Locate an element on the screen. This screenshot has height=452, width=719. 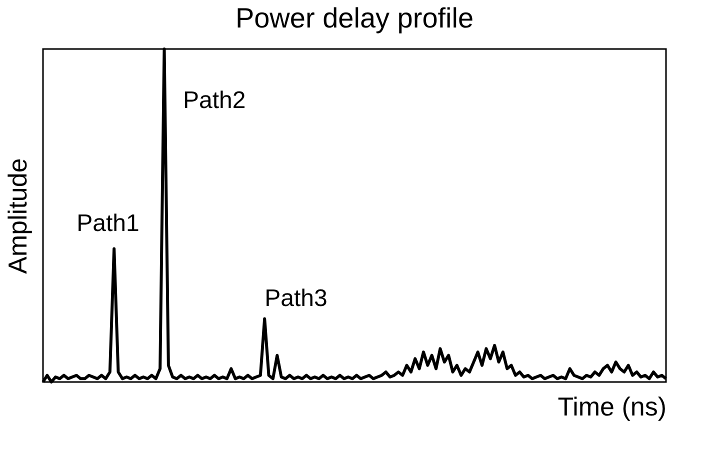
x-axis-title: Time (ns) is located at coordinates (612, 407).